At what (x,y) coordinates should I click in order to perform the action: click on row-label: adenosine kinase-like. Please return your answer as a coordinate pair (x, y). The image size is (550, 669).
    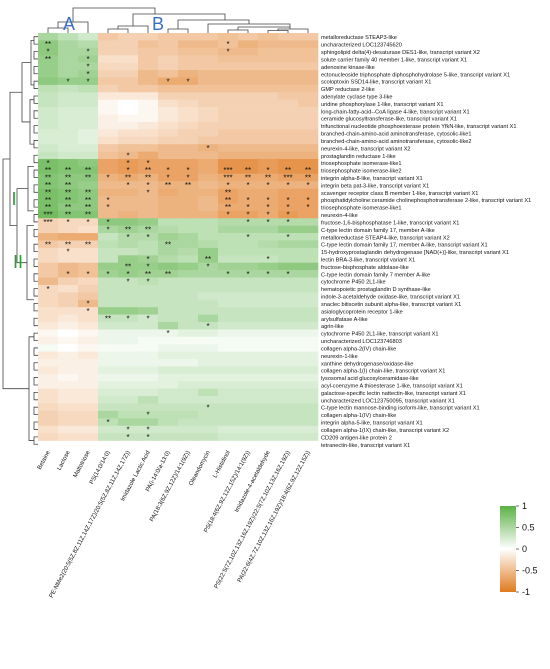
    Looking at the image, I should click on (348, 68).